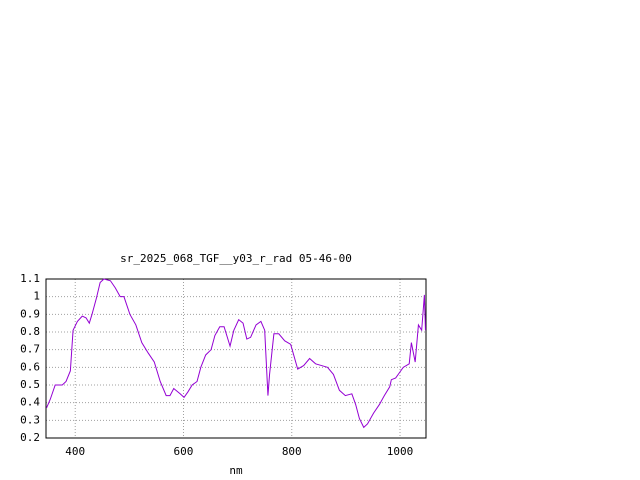  I want to click on chart-title: sr_2025_068_TGF__y03_r_rad 05-46-00, so click(236, 258).